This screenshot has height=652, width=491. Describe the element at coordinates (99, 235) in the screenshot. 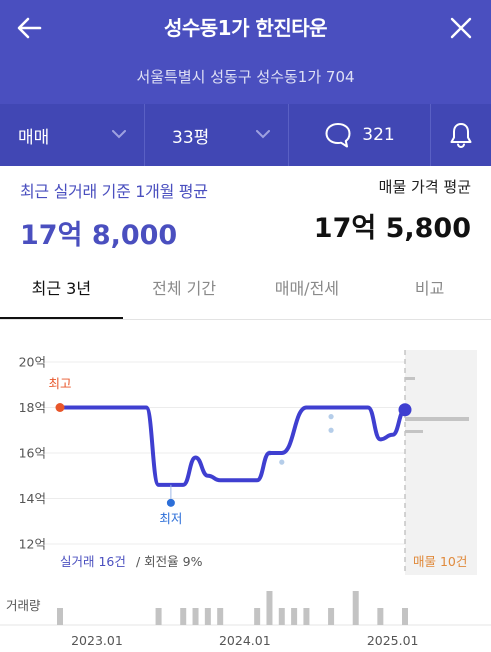

I see `recent-average-value: 17억 8,000` at that location.